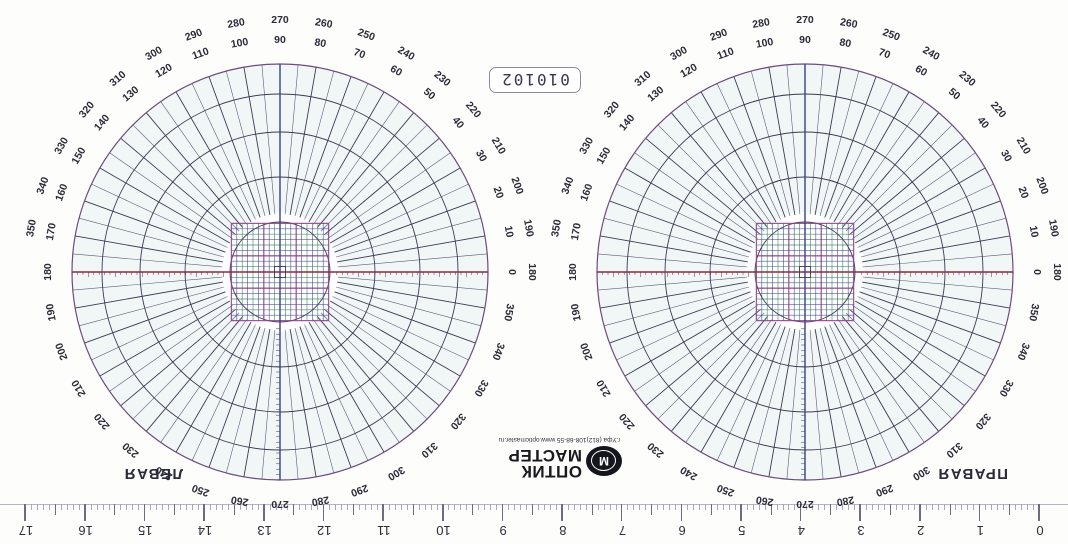  What do you see at coordinates (458, 122) in the screenshot?
I see `degree-label: 40` at bounding box center [458, 122].